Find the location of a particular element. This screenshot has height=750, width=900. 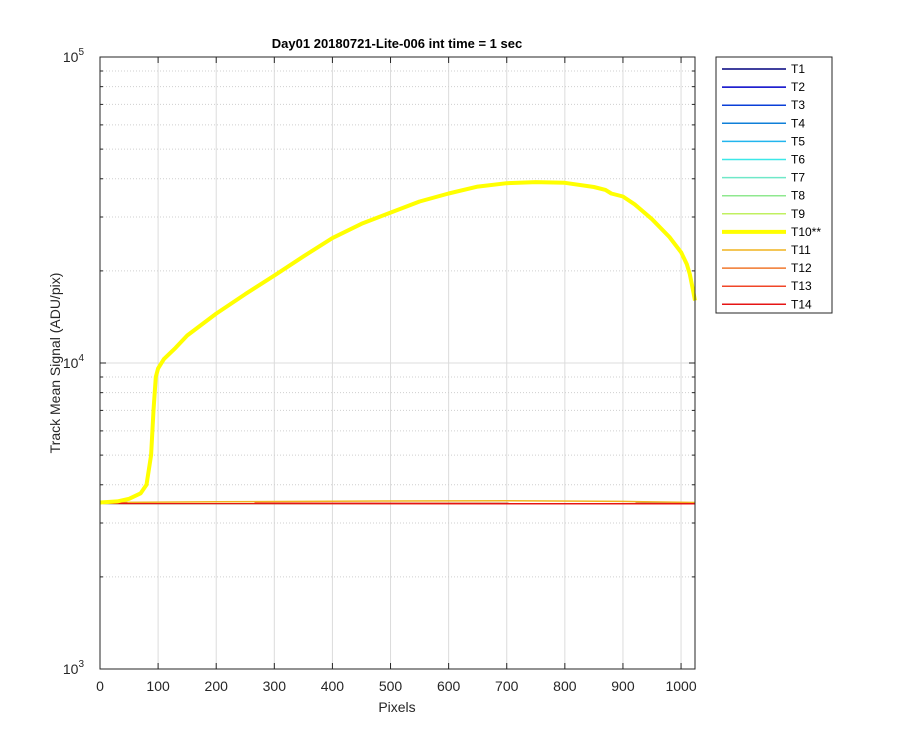

x-tick-label: 100 is located at coordinates (158, 686).